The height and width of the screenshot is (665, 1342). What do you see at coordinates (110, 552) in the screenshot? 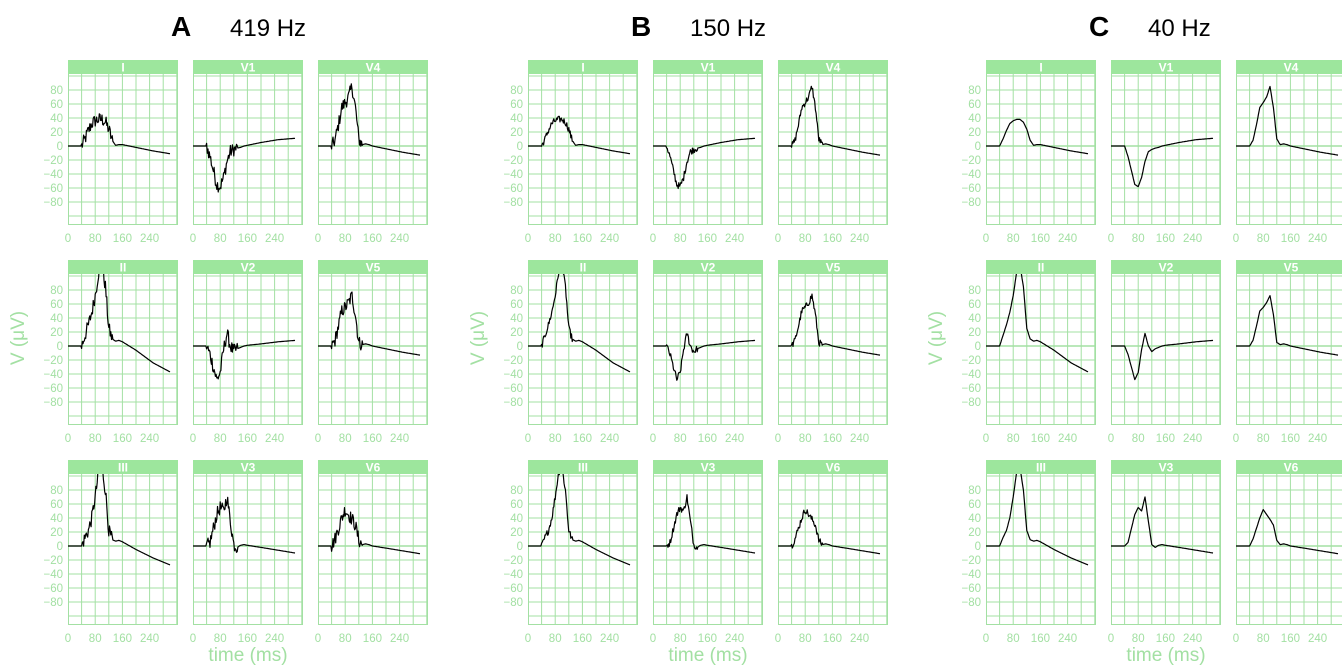
I see `lead-plot-iii: III 80 60 40 20 0 −20 −40 −60 −80 0 80 160 240` at bounding box center [110, 552].